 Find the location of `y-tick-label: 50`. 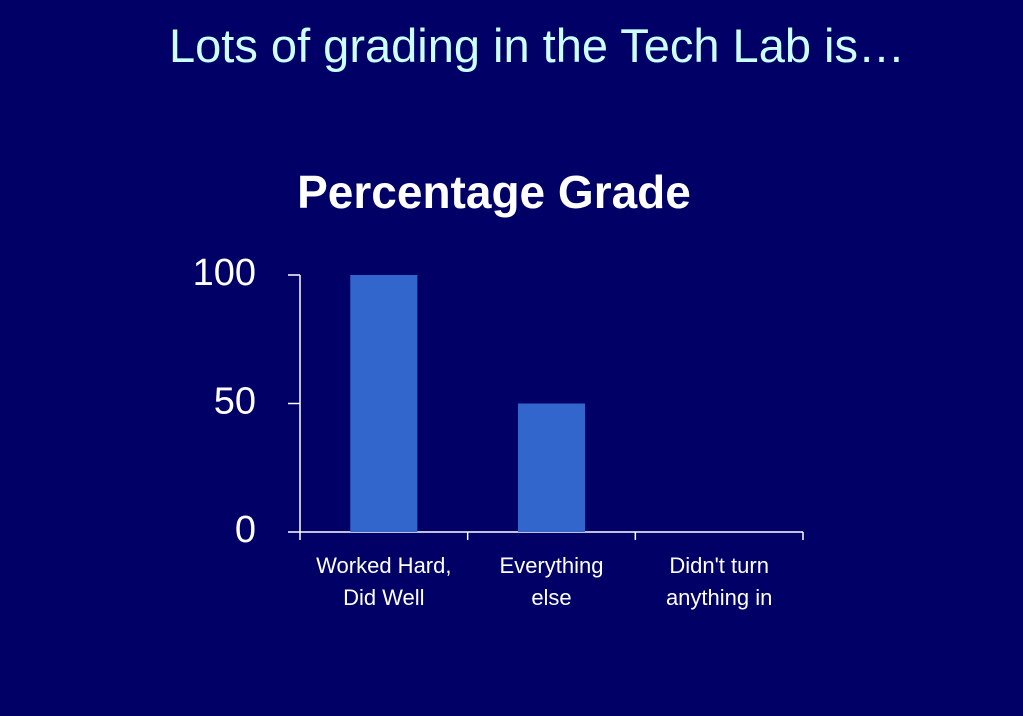

y-tick-label: 50 is located at coordinates (235, 402).